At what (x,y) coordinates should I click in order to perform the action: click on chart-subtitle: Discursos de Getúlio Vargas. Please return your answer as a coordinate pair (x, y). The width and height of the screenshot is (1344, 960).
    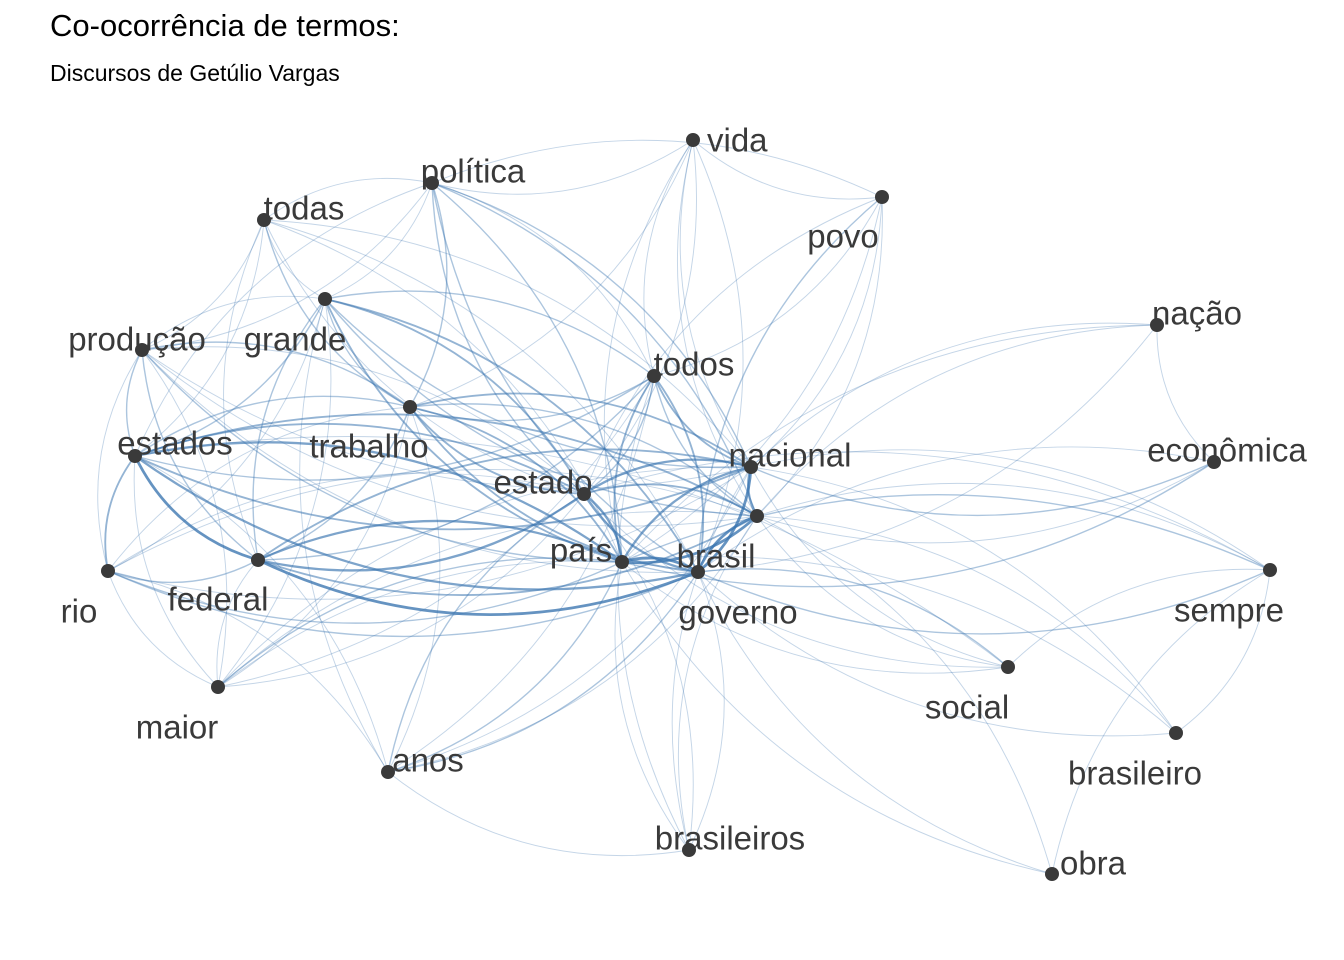
    Looking at the image, I should click on (195, 73).